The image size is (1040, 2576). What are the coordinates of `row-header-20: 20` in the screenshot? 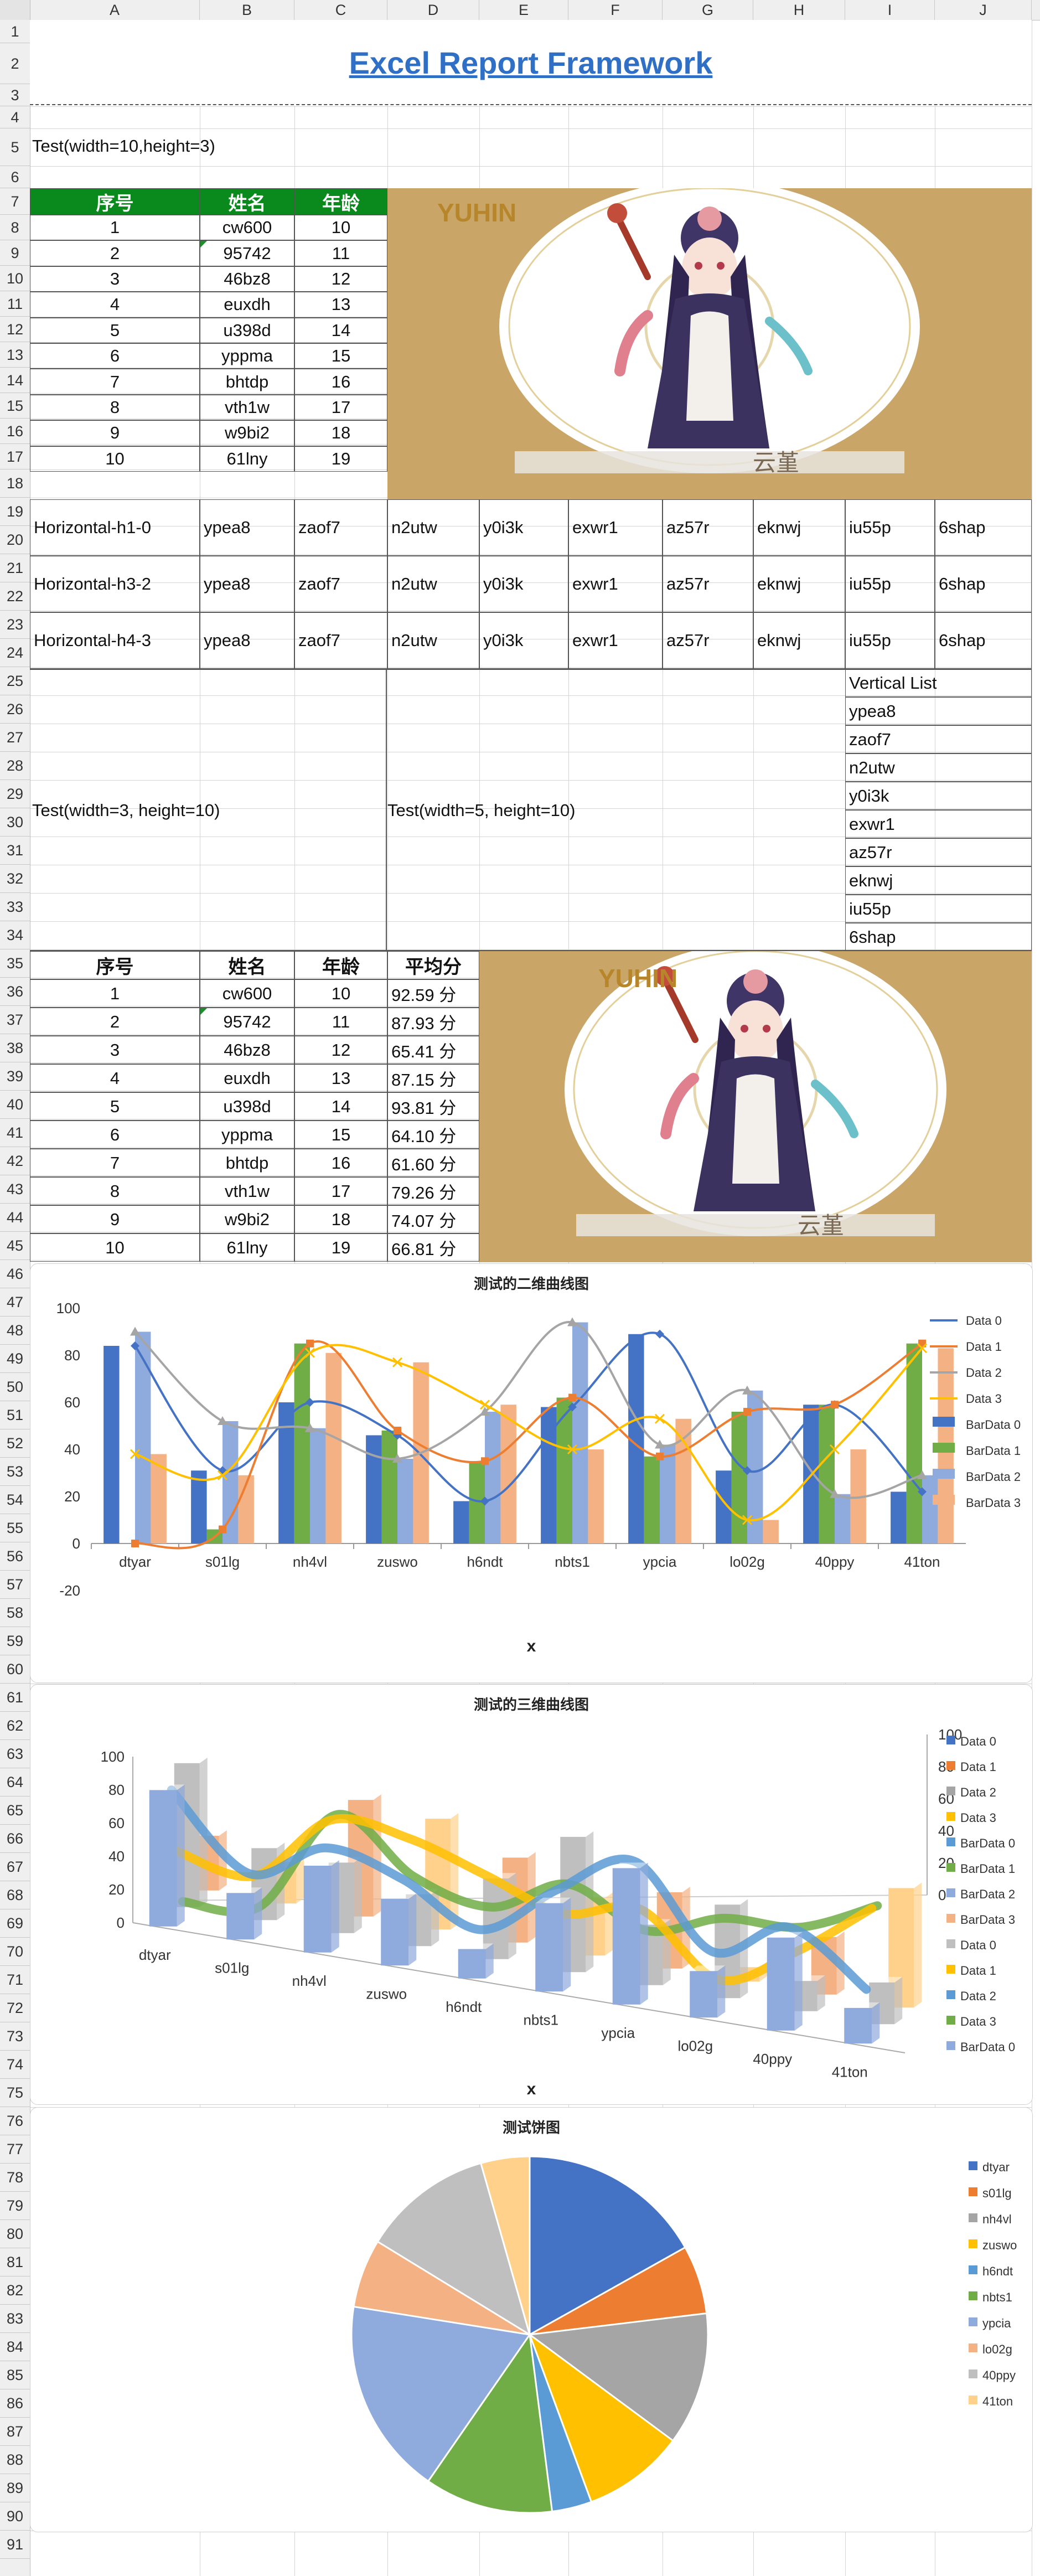 It's located at (15, 540).